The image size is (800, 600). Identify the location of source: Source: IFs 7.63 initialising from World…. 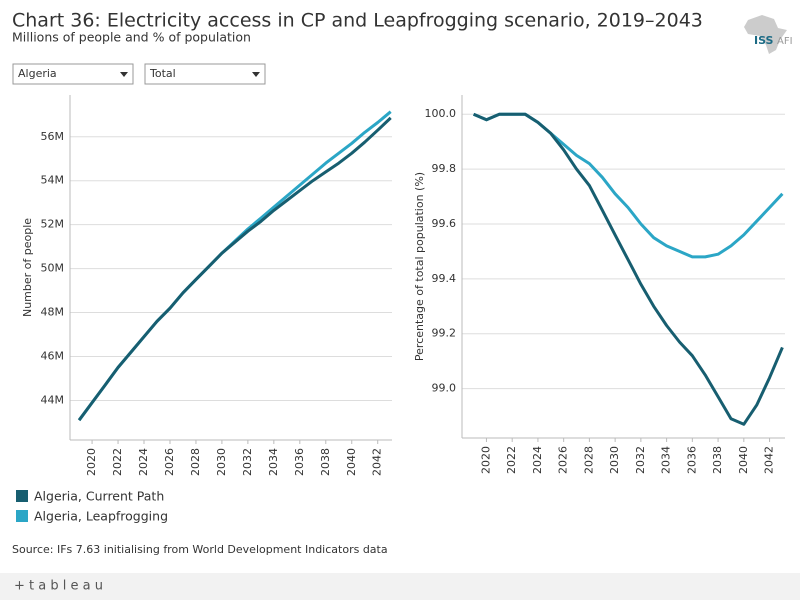
(200, 549).